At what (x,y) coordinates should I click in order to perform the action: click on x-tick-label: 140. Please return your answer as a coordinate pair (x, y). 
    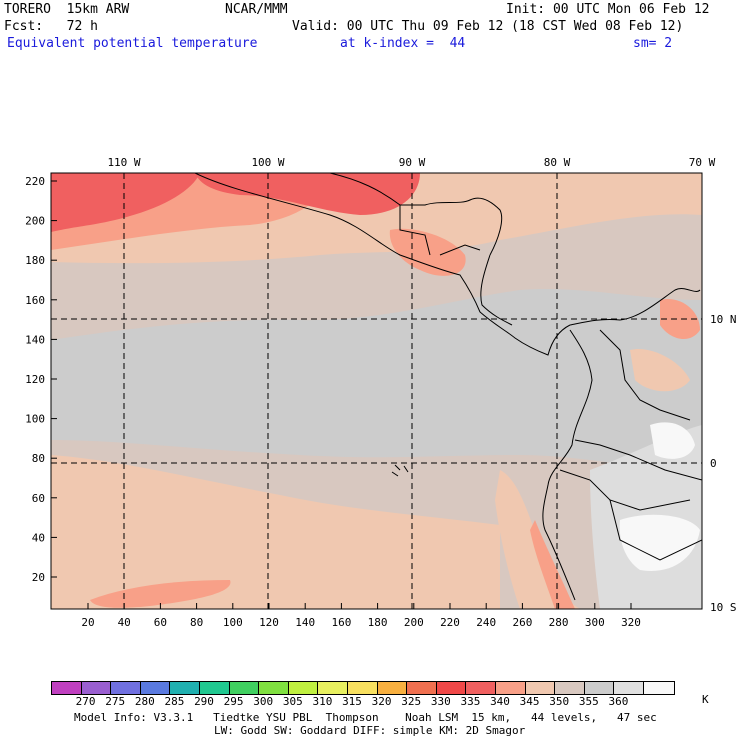
    Looking at the image, I should click on (305, 622).